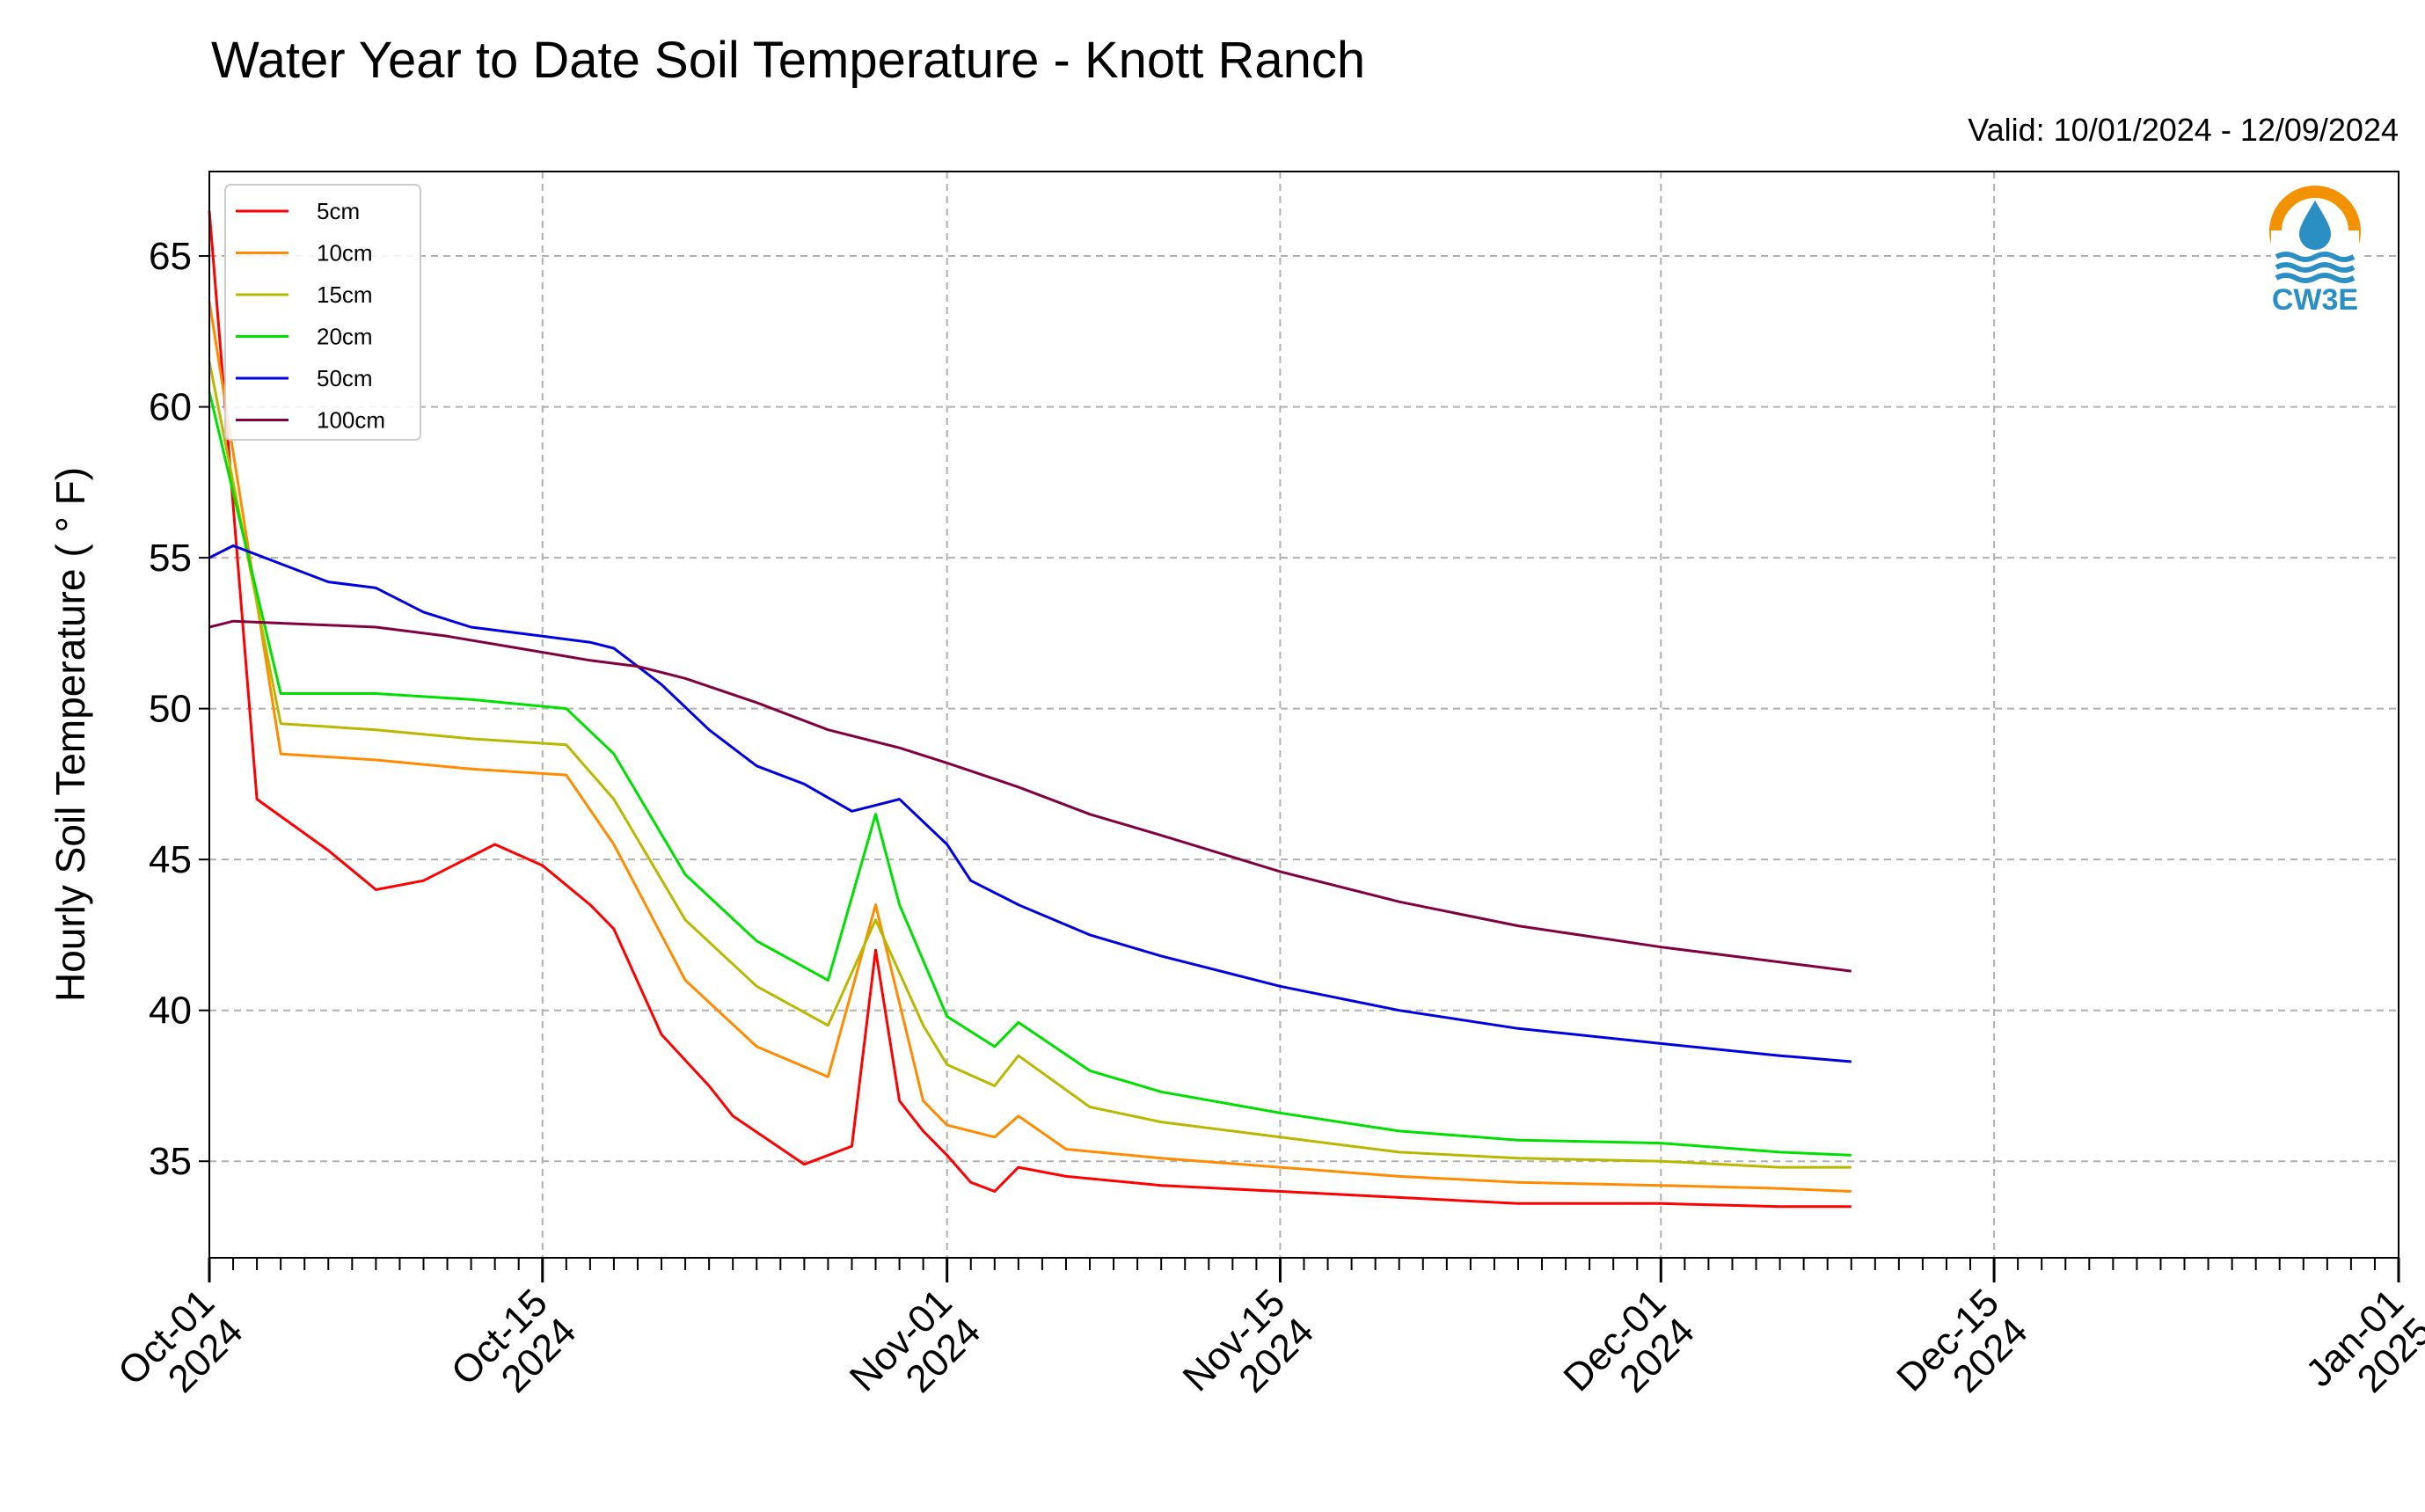 This screenshot has height=1512, width=2425. I want to click on wave-icon, so click(2315, 267).